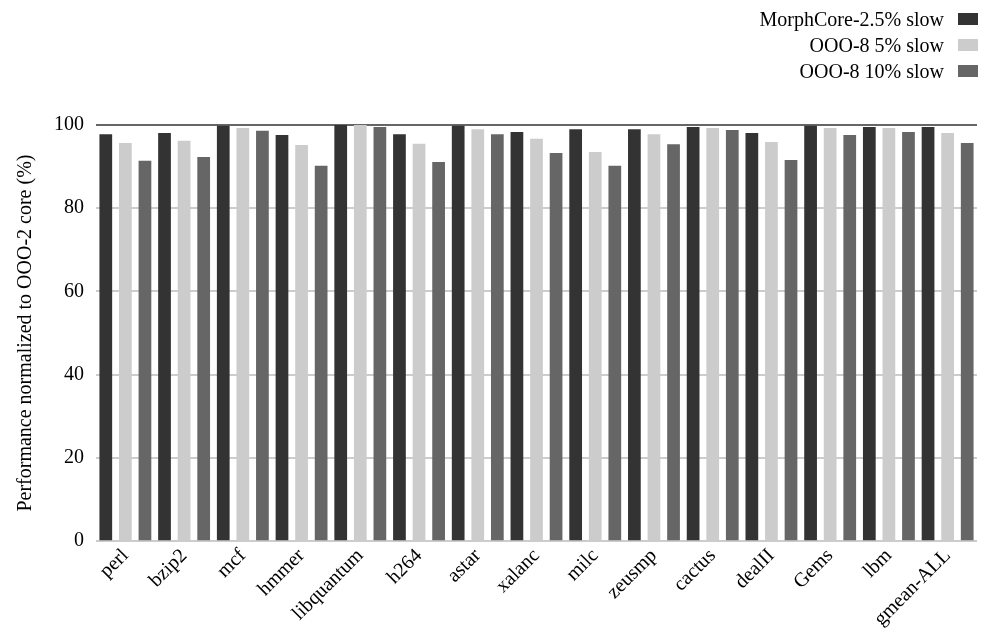 This screenshot has height=642, width=1002. Describe the element at coordinates (113, 562) in the screenshot. I see `x-tick-label: perl` at that location.